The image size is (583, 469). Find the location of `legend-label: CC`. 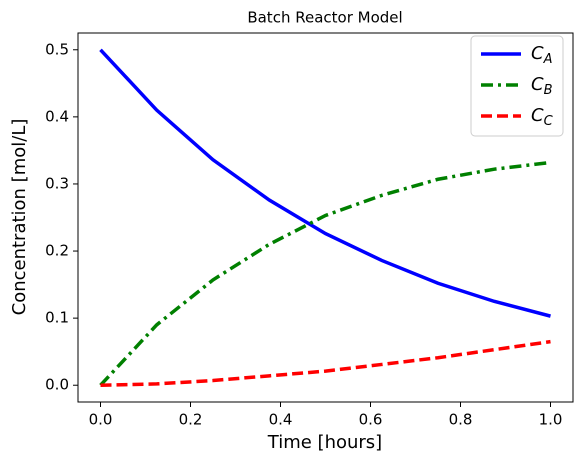

legend-label: CC is located at coordinates (542, 117).